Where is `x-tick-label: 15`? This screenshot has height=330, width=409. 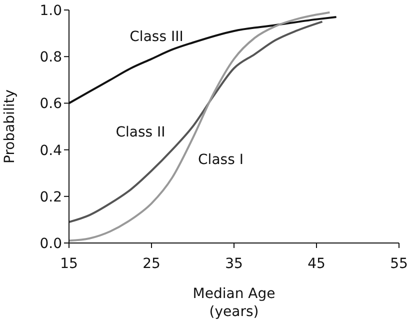 x-tick-label: 15 is located at coordinates (69, 264).